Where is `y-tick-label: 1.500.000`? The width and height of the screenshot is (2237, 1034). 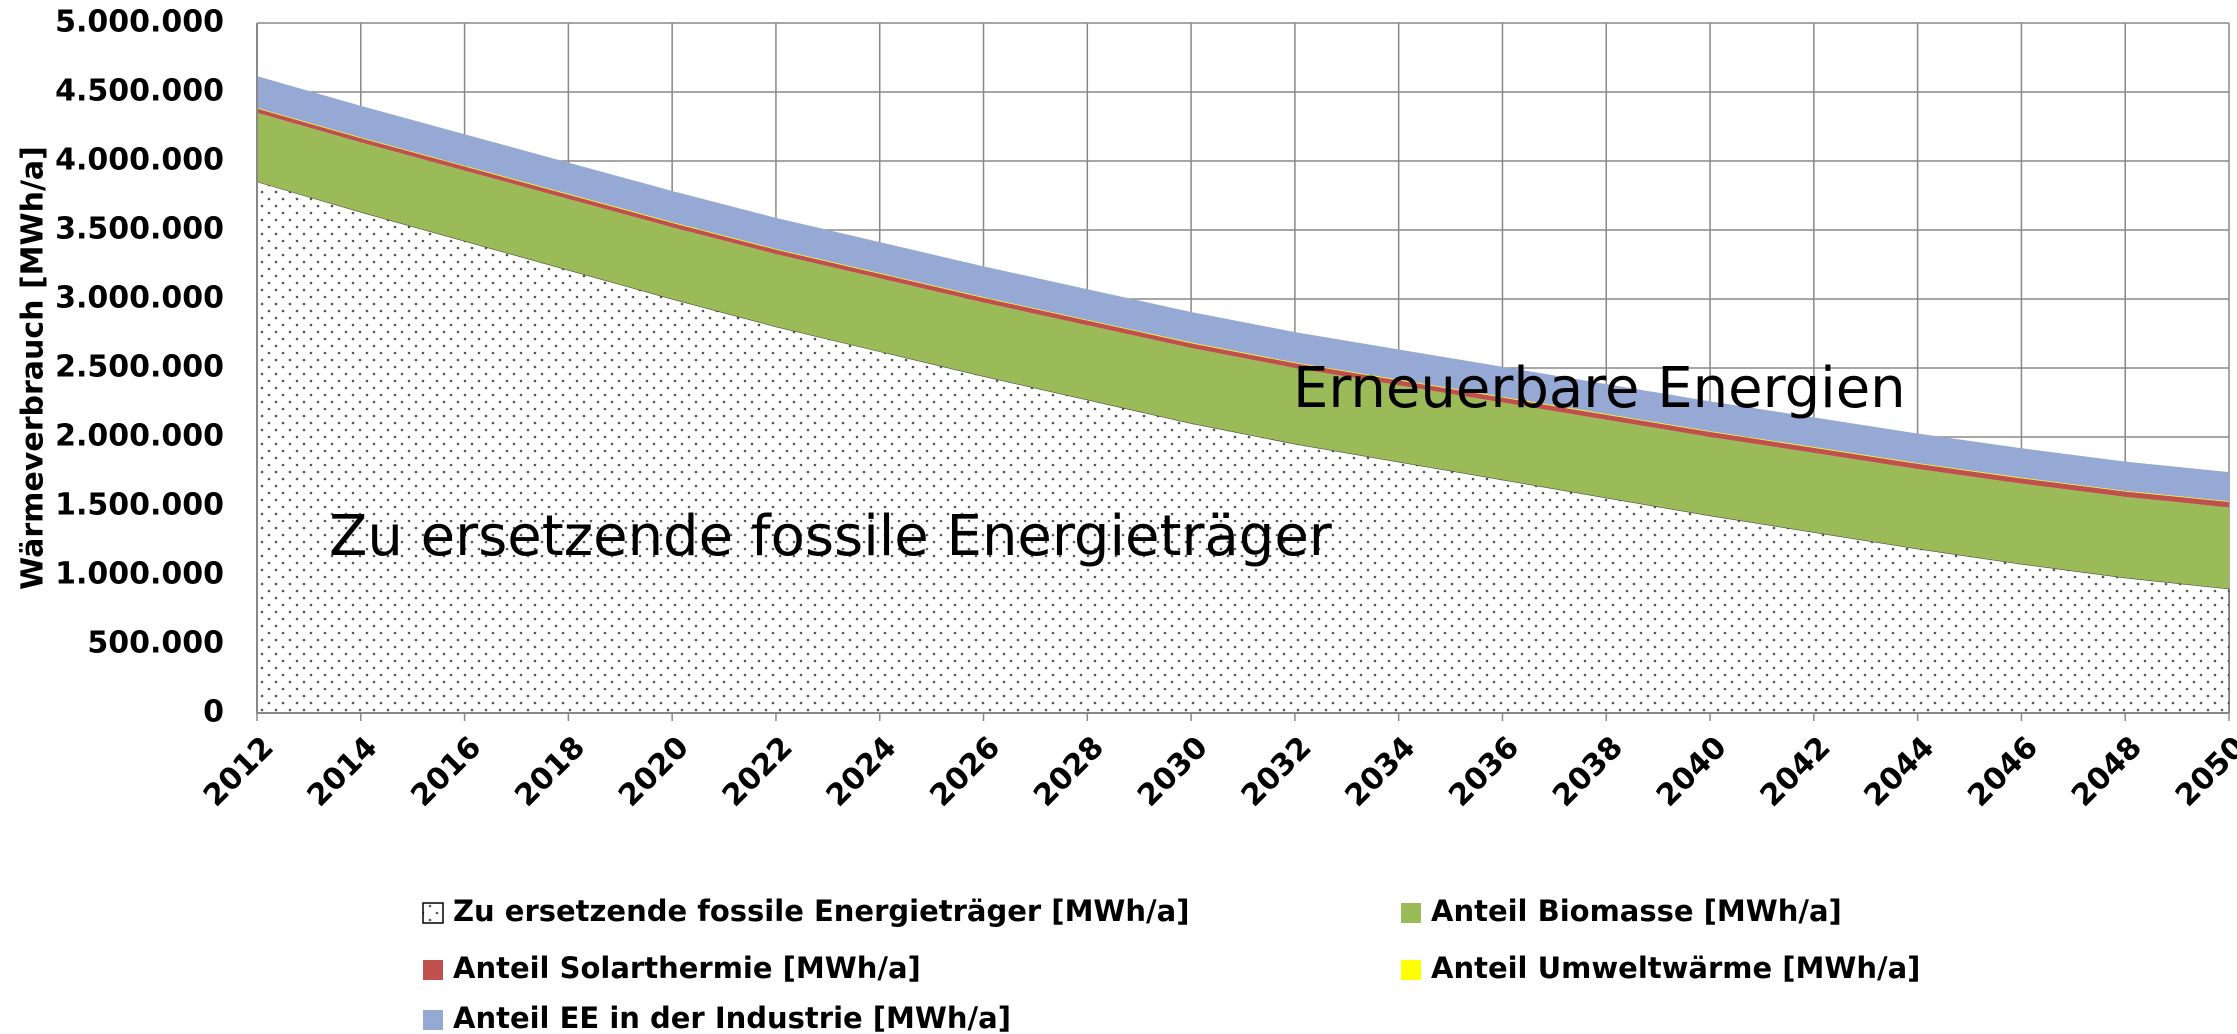 y-tick-label: 1.500.000 is located at coordinates (139, 505).